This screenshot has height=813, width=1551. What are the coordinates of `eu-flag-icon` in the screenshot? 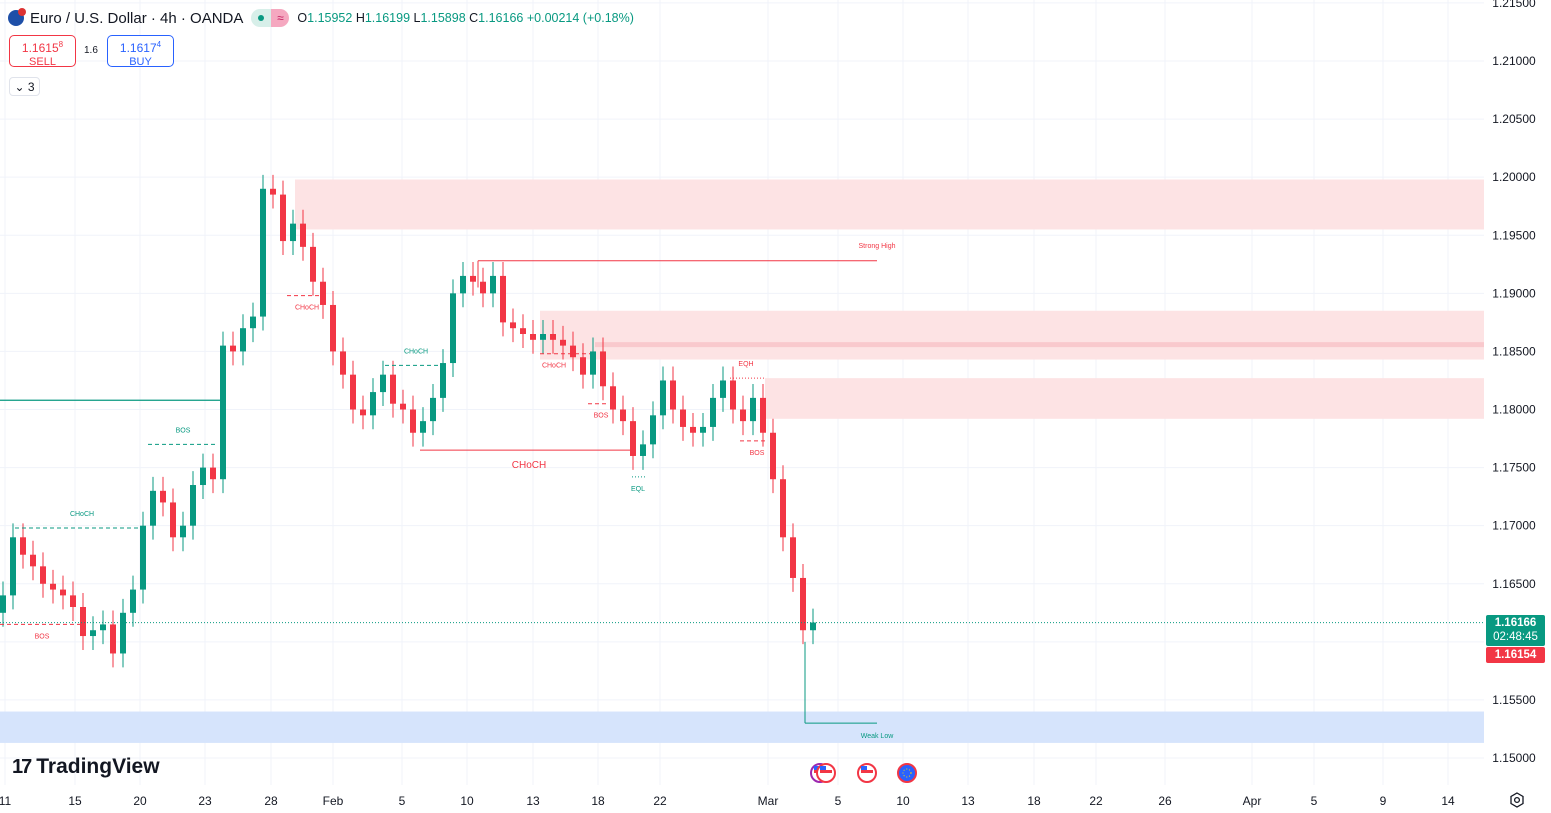 It's located at (907, 773).